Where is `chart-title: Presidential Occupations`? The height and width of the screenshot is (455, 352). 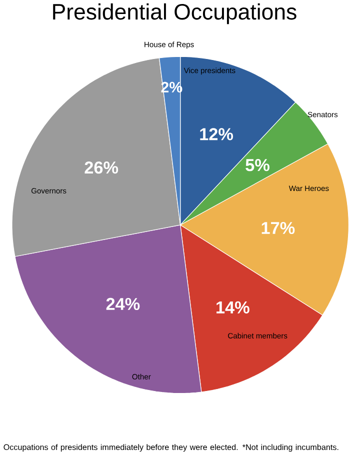 chart-title: Presidential Occupations is located at coordinates (175, 13).